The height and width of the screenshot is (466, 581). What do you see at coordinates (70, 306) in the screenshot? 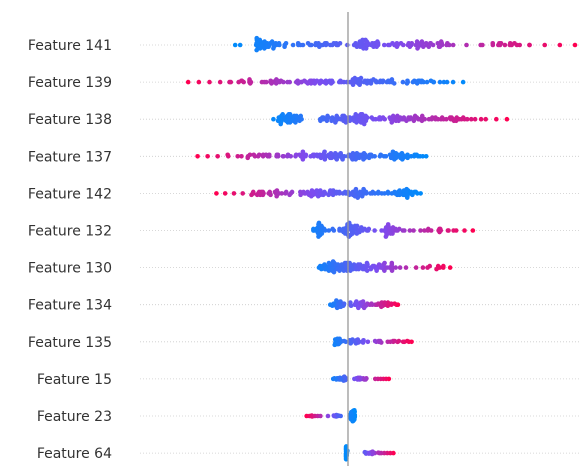
I see `feature-label: Feature 134` at bounding box center [70, 306].